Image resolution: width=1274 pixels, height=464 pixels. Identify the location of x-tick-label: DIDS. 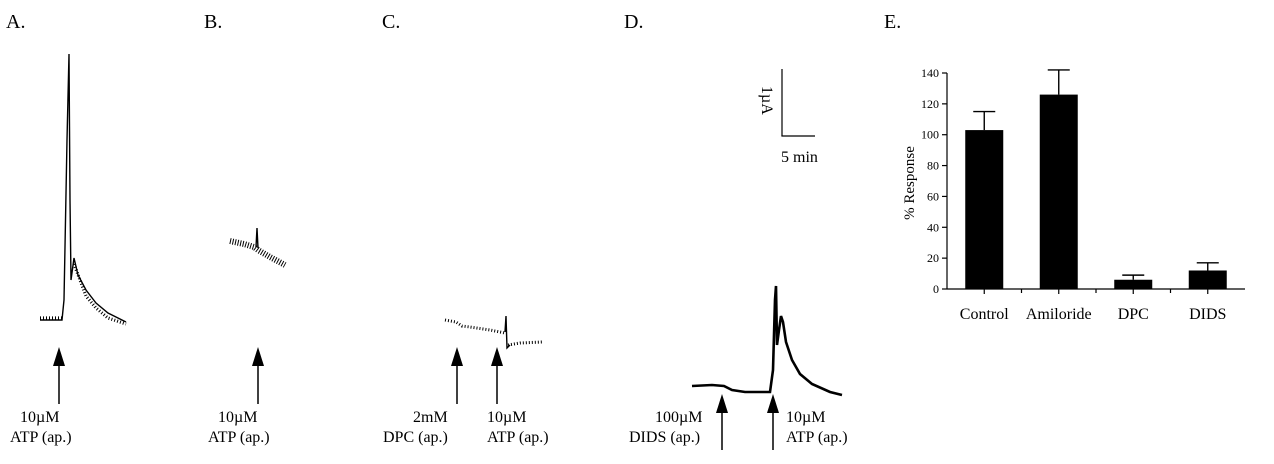
(1207, 314).